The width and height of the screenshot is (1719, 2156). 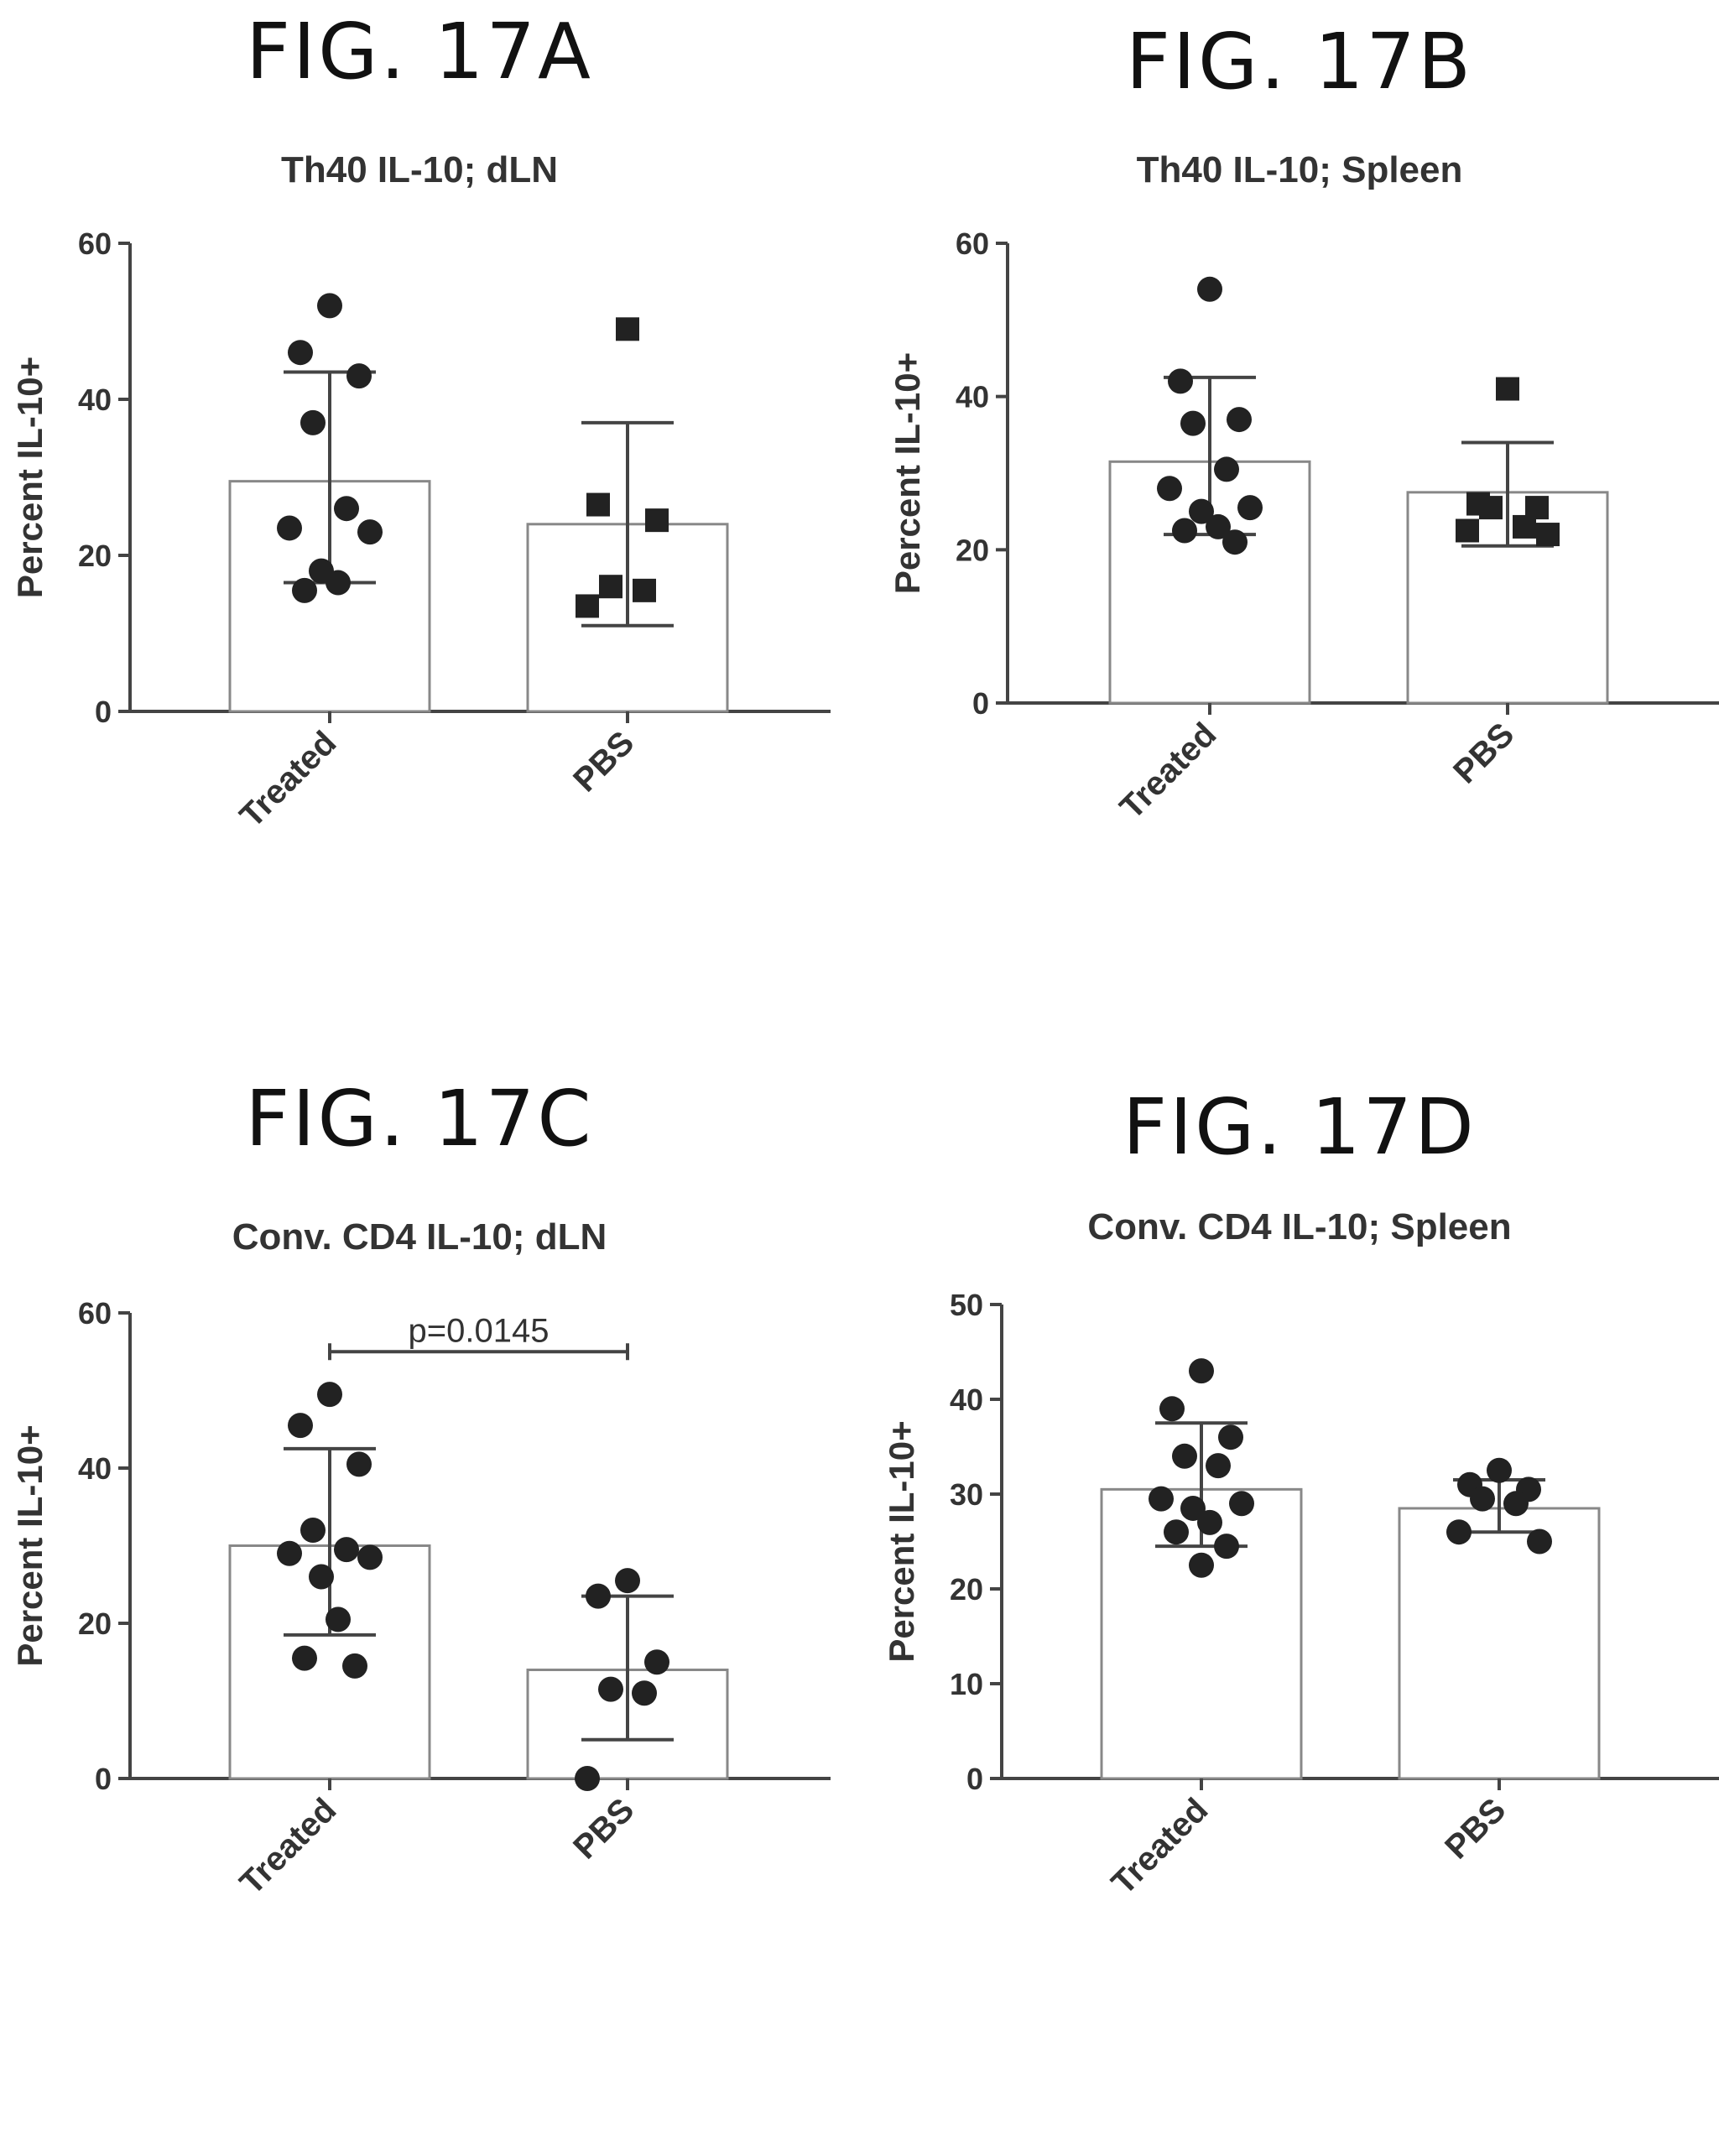 What do you see at coordinates (1299, 62) in the screenshot?
I see `figure-label: FIG. 17B` at bounding box center [1299, 62].